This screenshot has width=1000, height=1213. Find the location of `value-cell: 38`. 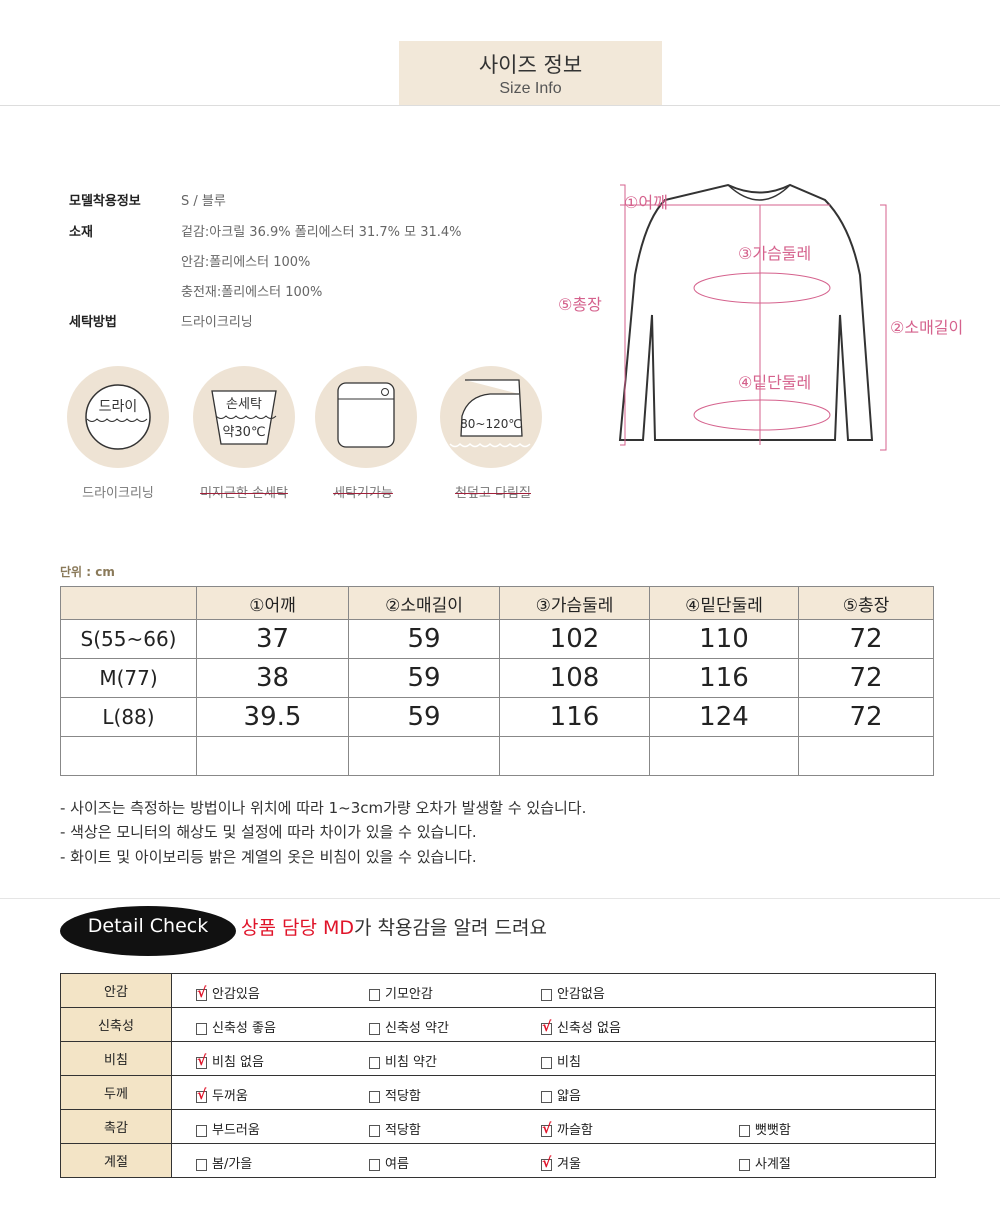

value-cell: 38 is located at coordinates (272, 678).